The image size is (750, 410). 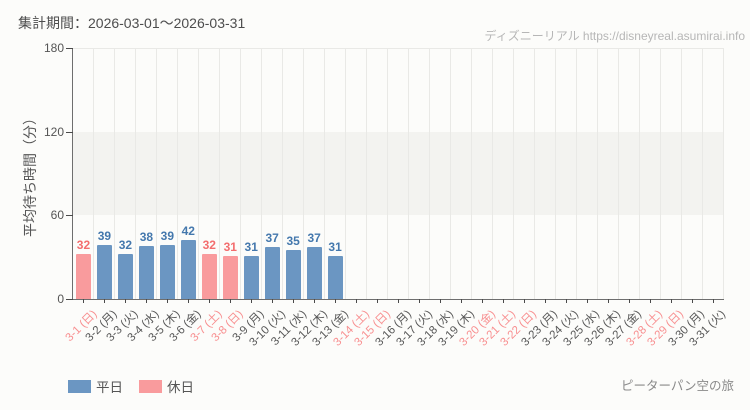 What do you see at coordinates (180, 387) in the screenshot?
I see `legend-label-holiday: 休日` at bounding box center [180, 387].